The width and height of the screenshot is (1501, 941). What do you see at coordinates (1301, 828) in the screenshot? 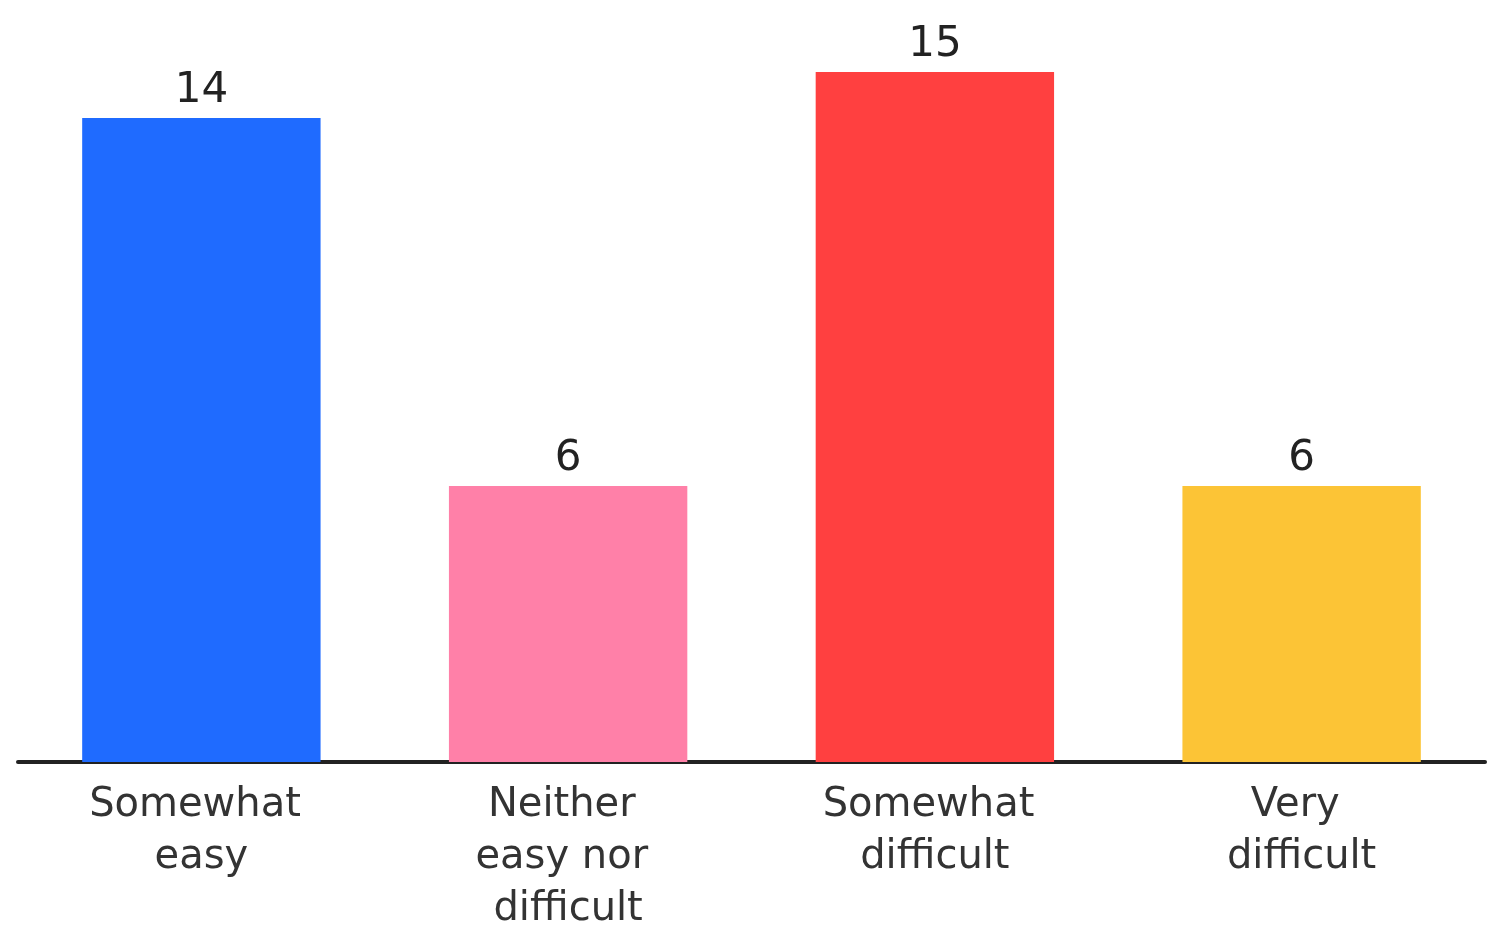
I see `x-tick-label: Very difficult` at bounding box center [1301, 828].